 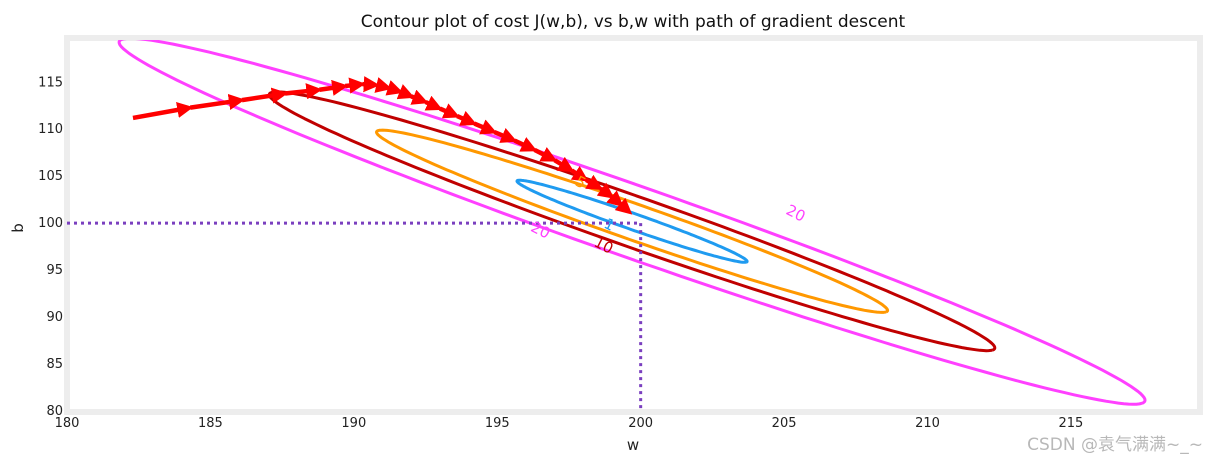 I want to click on x-tick-label: 210, so click(x=927, y=423).